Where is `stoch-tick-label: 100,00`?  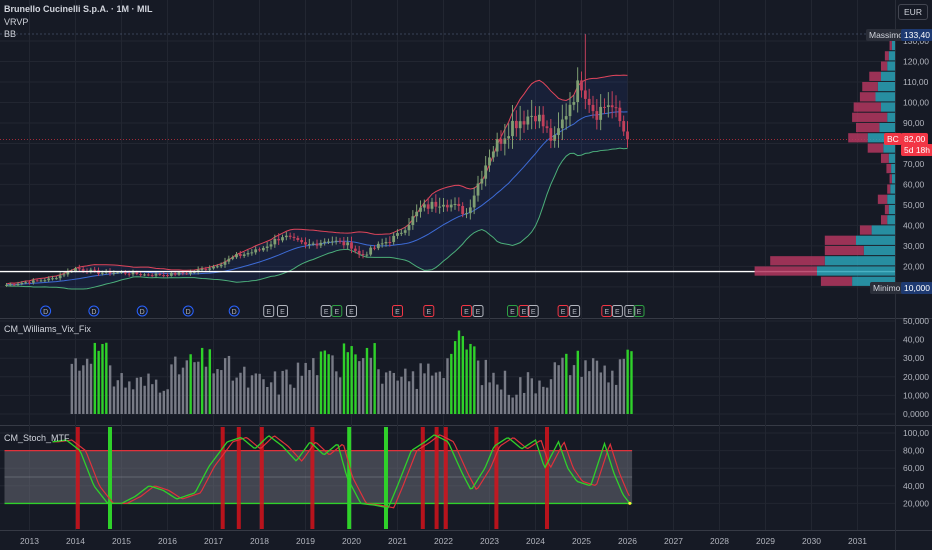
stoch-tick-label: 100,00 is located at coordinates (916, 433).